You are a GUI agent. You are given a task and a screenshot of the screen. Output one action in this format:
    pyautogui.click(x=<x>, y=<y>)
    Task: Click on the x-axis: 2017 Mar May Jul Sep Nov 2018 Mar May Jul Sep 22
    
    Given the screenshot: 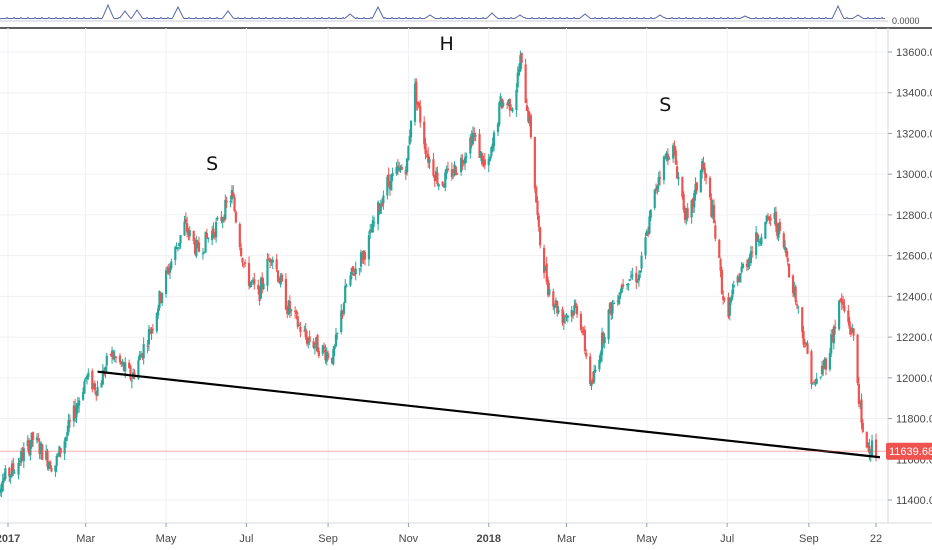 What is the action you would take?
    pyautogui.click(x=441, y=534)
    